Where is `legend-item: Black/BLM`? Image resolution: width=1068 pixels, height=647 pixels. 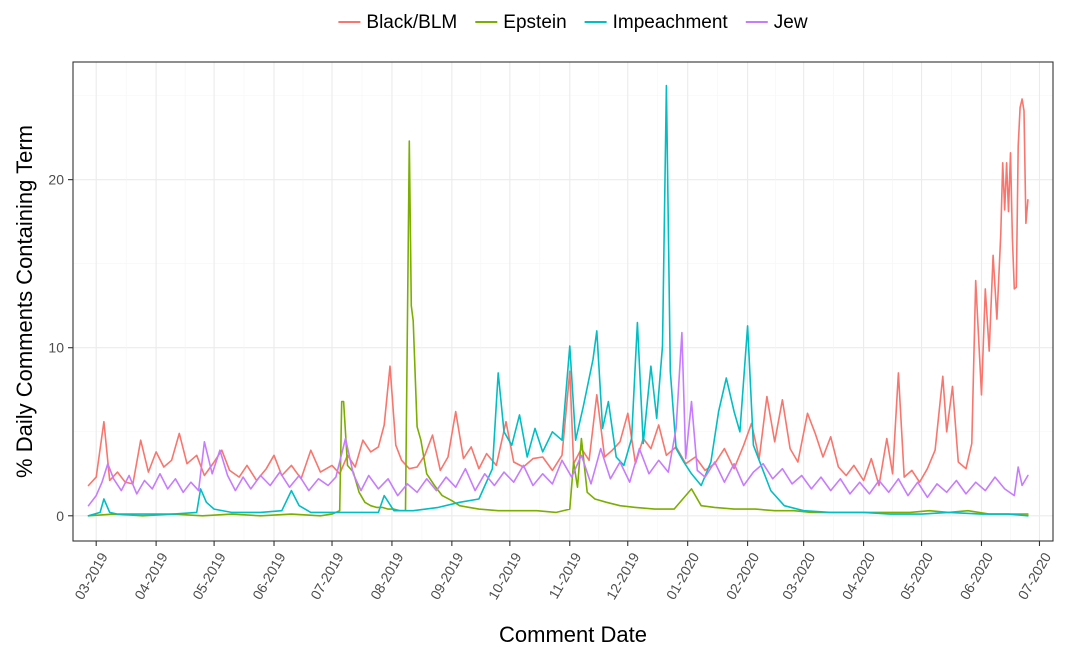
legend-item: Black/BLM is located at coordinates (397, 22).